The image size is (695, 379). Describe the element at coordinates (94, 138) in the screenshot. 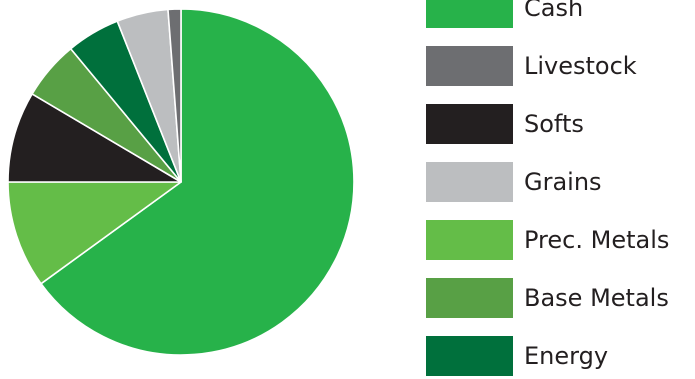

I see `pie-slice-softs` at that location.